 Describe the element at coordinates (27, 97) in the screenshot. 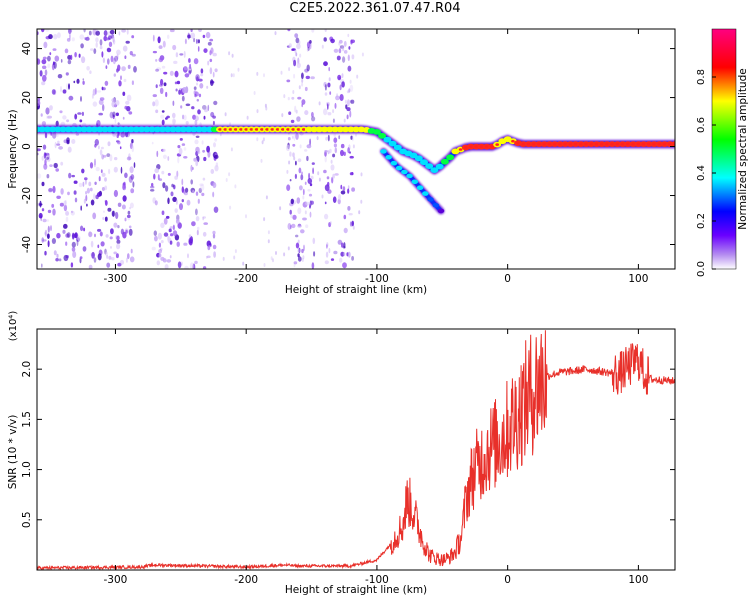

I see `y-tick-label: 20` at that location.